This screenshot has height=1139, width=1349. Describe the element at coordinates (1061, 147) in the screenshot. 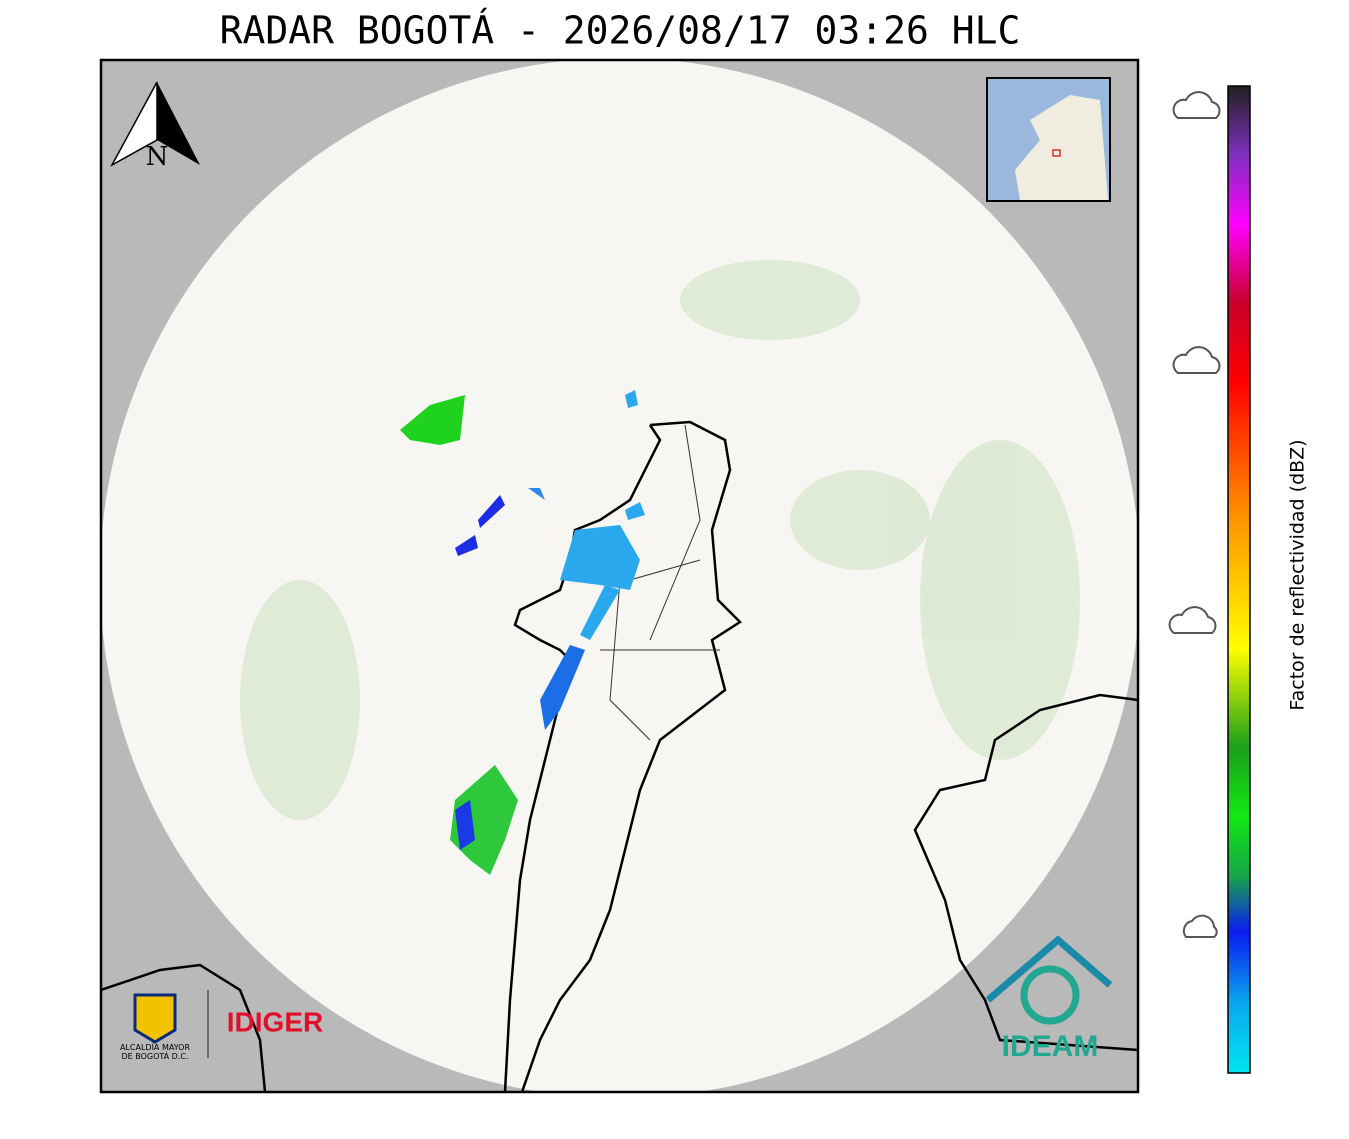

I see `inset-land` at that location.